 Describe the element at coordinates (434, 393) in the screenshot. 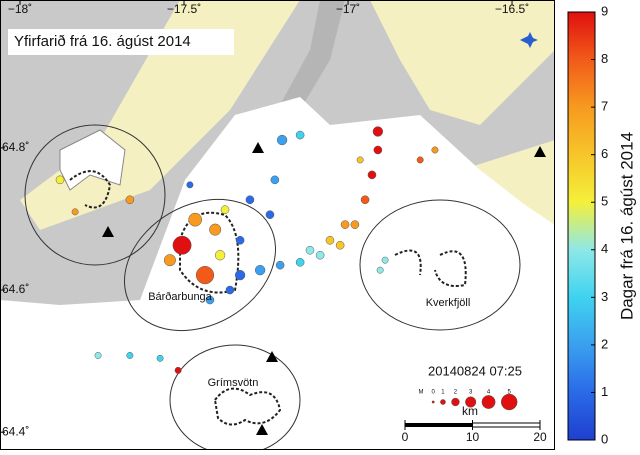

I see `magnitude-legend-value: 0` at that location.